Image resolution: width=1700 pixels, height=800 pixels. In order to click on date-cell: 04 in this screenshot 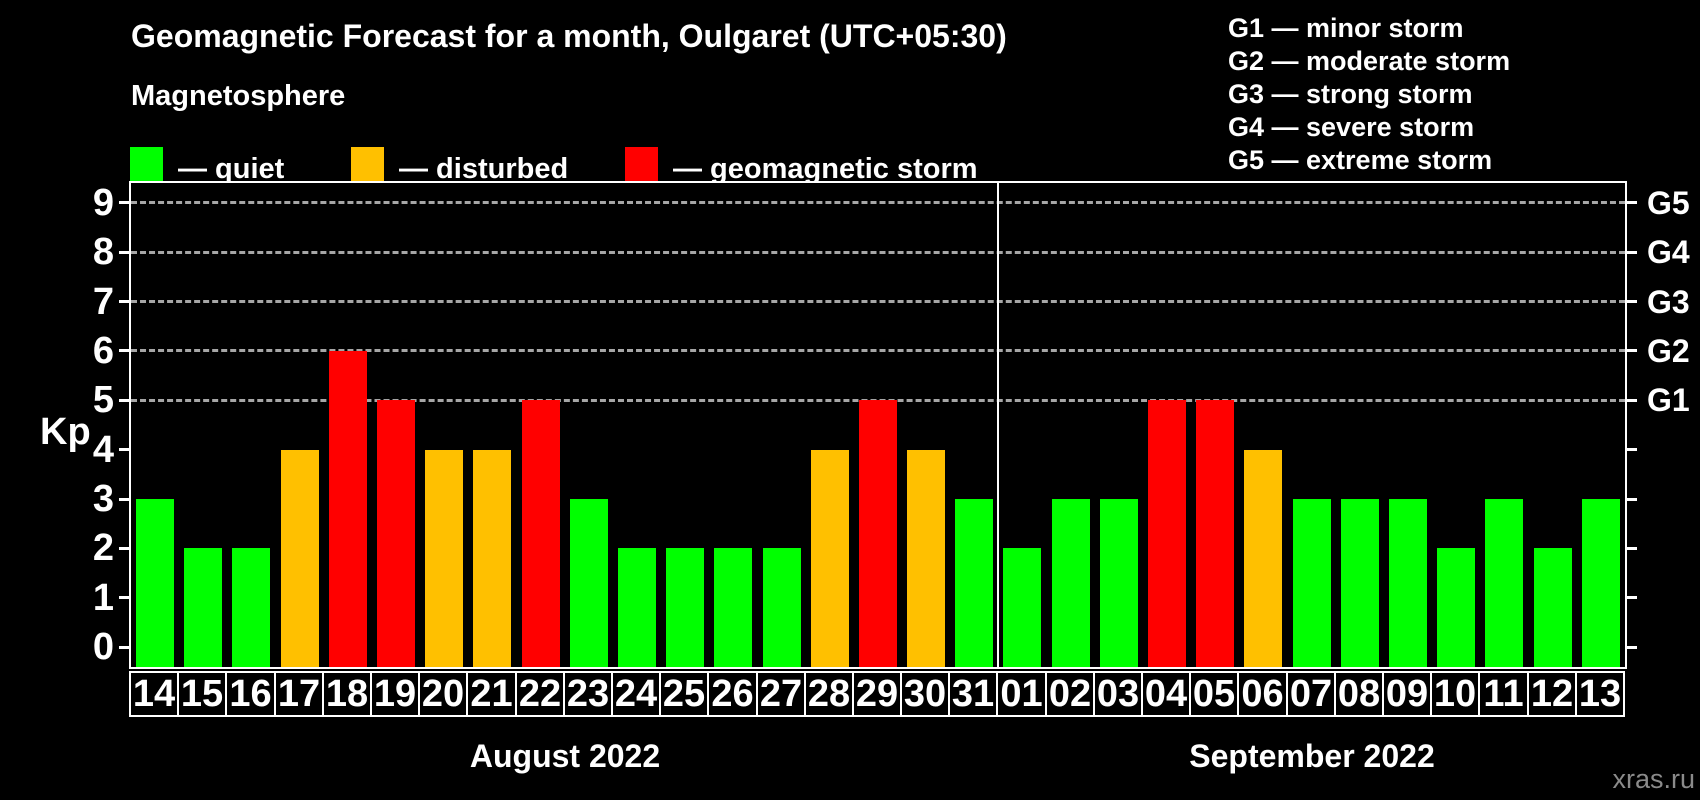, I will do `click(1166, 694)`.